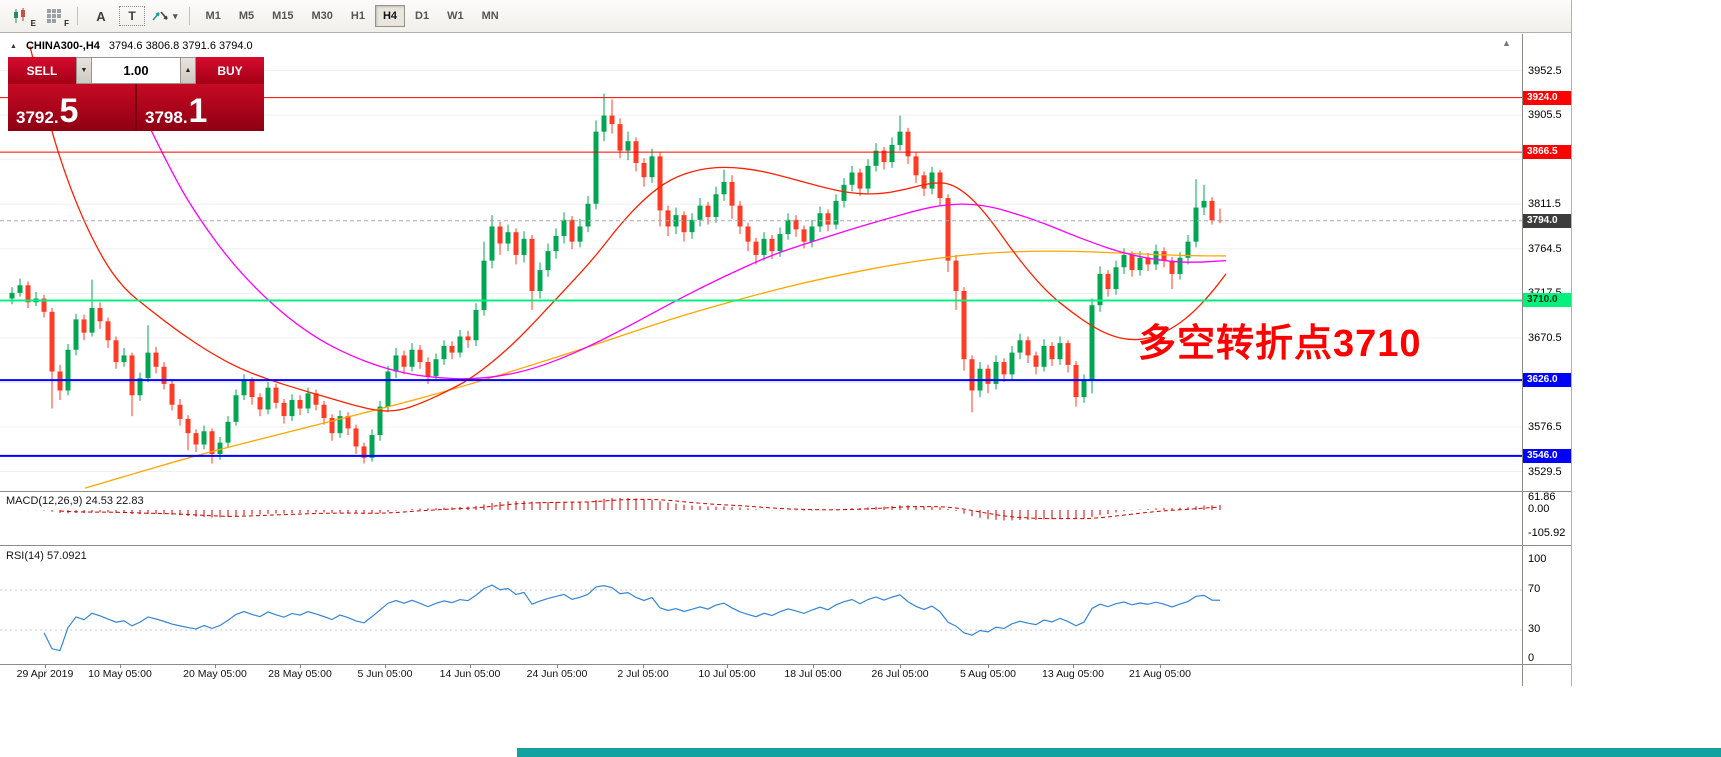 The height and width of the screenshot is (757, 1721). What do you see at coordinates (1073, 674) in the screenshot?
I see `date-axis-label: 13 Aug 05:00` at bounding box center [1073, 674].